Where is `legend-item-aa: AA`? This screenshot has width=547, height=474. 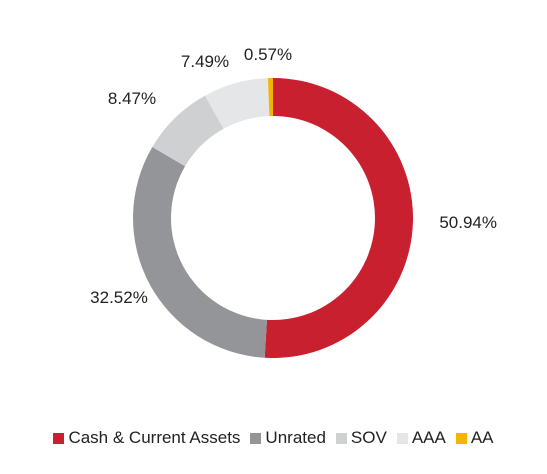
legend-item-aa: AA is located at coordinates (474, 438).